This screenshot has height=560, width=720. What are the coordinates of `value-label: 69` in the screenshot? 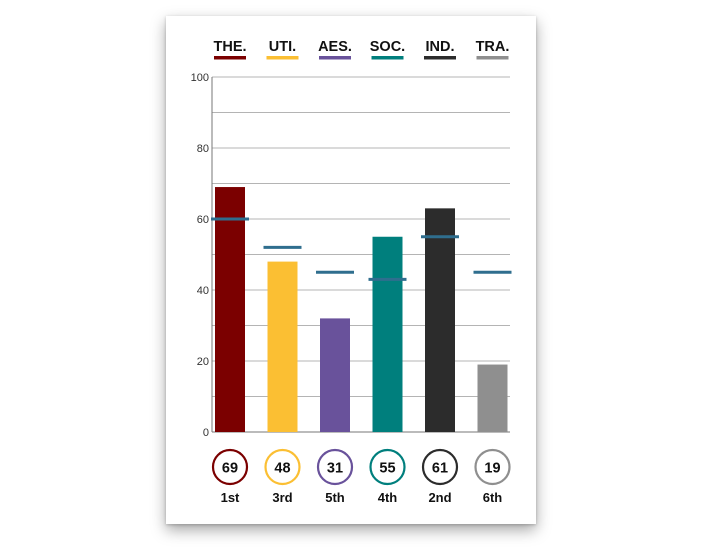 It's located at (230, 469).